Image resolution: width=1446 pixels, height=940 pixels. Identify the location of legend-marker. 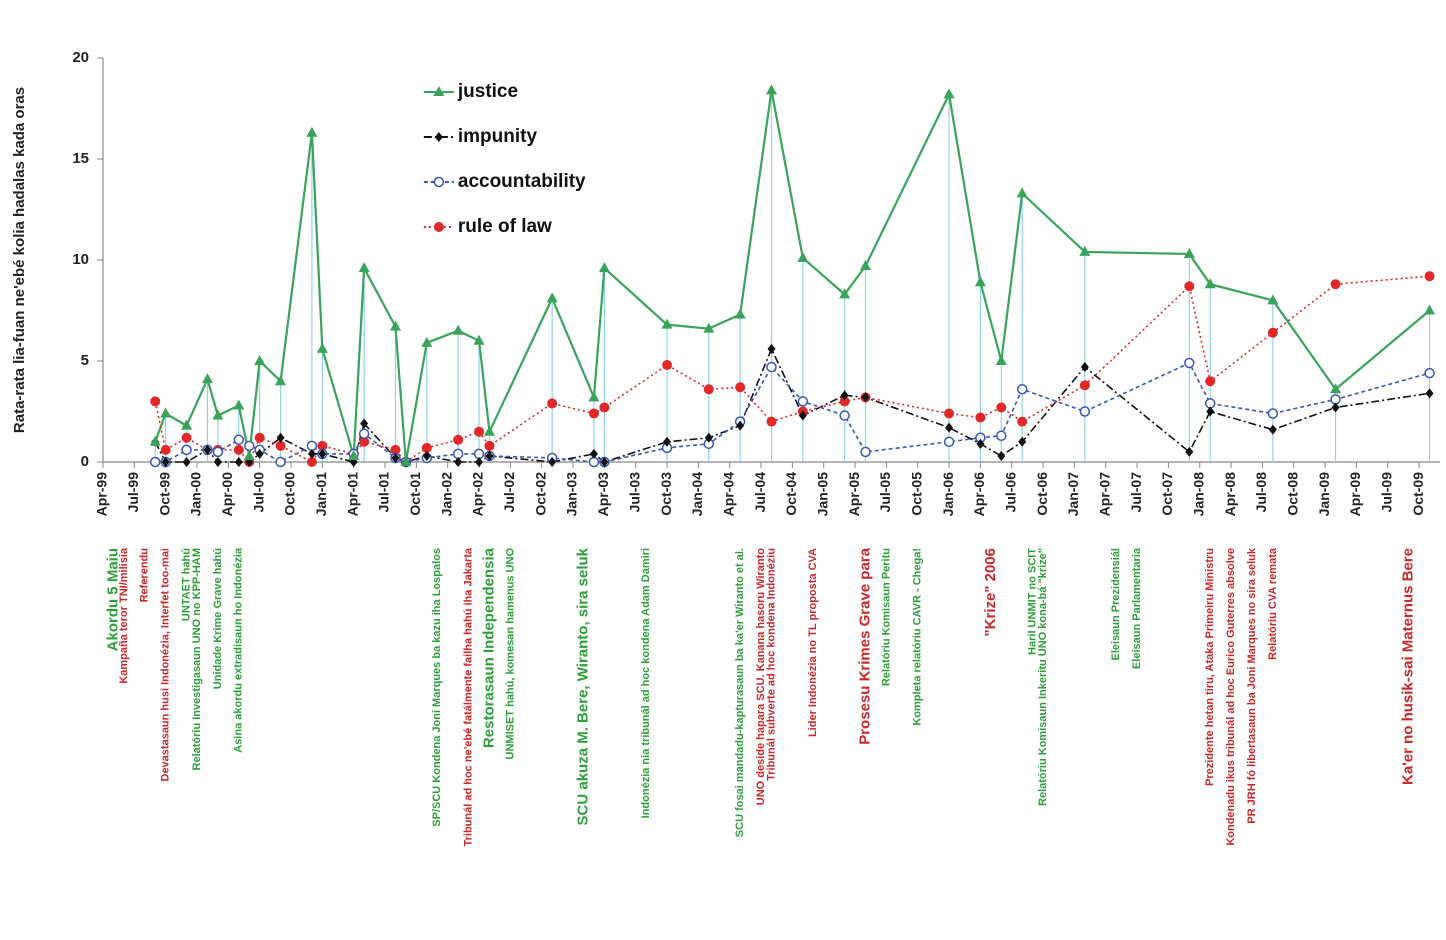
(439, 182).